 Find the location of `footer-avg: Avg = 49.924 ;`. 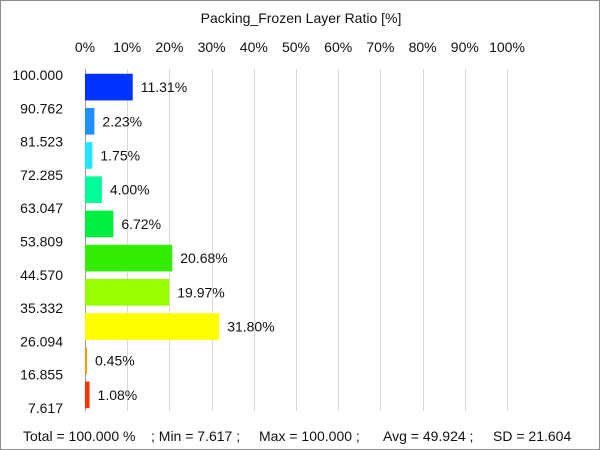

footer-avg: Avg = 49.924 ; is located at coordinates (428, 436).